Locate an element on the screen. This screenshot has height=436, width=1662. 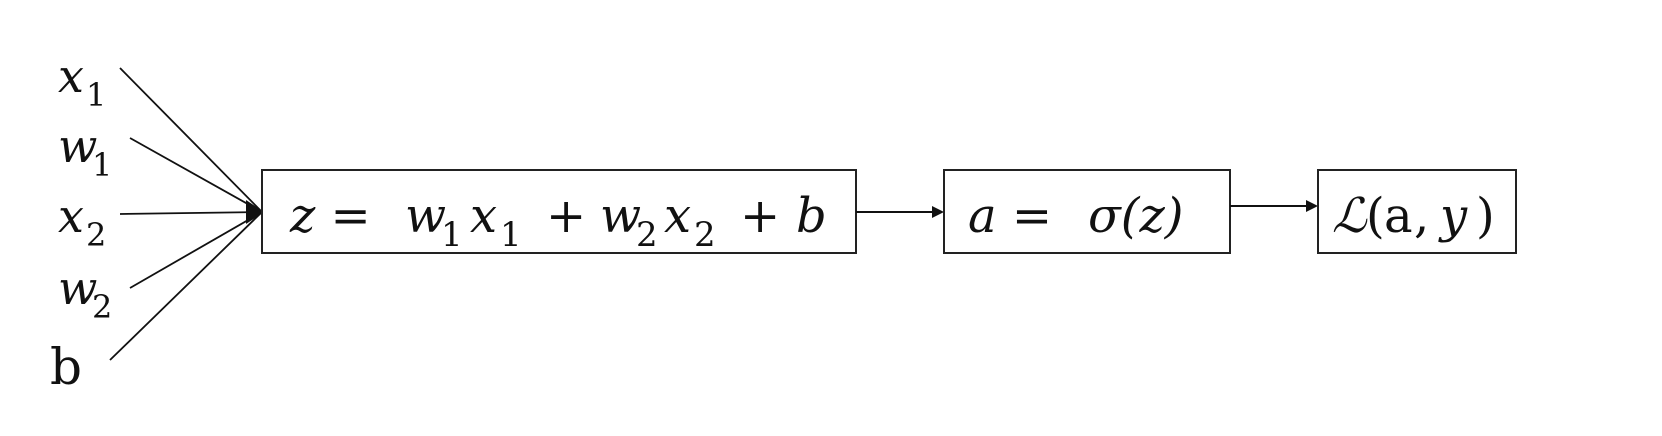
a-rhs-sigma: σ(z) is located at coordinates (1136, 216).